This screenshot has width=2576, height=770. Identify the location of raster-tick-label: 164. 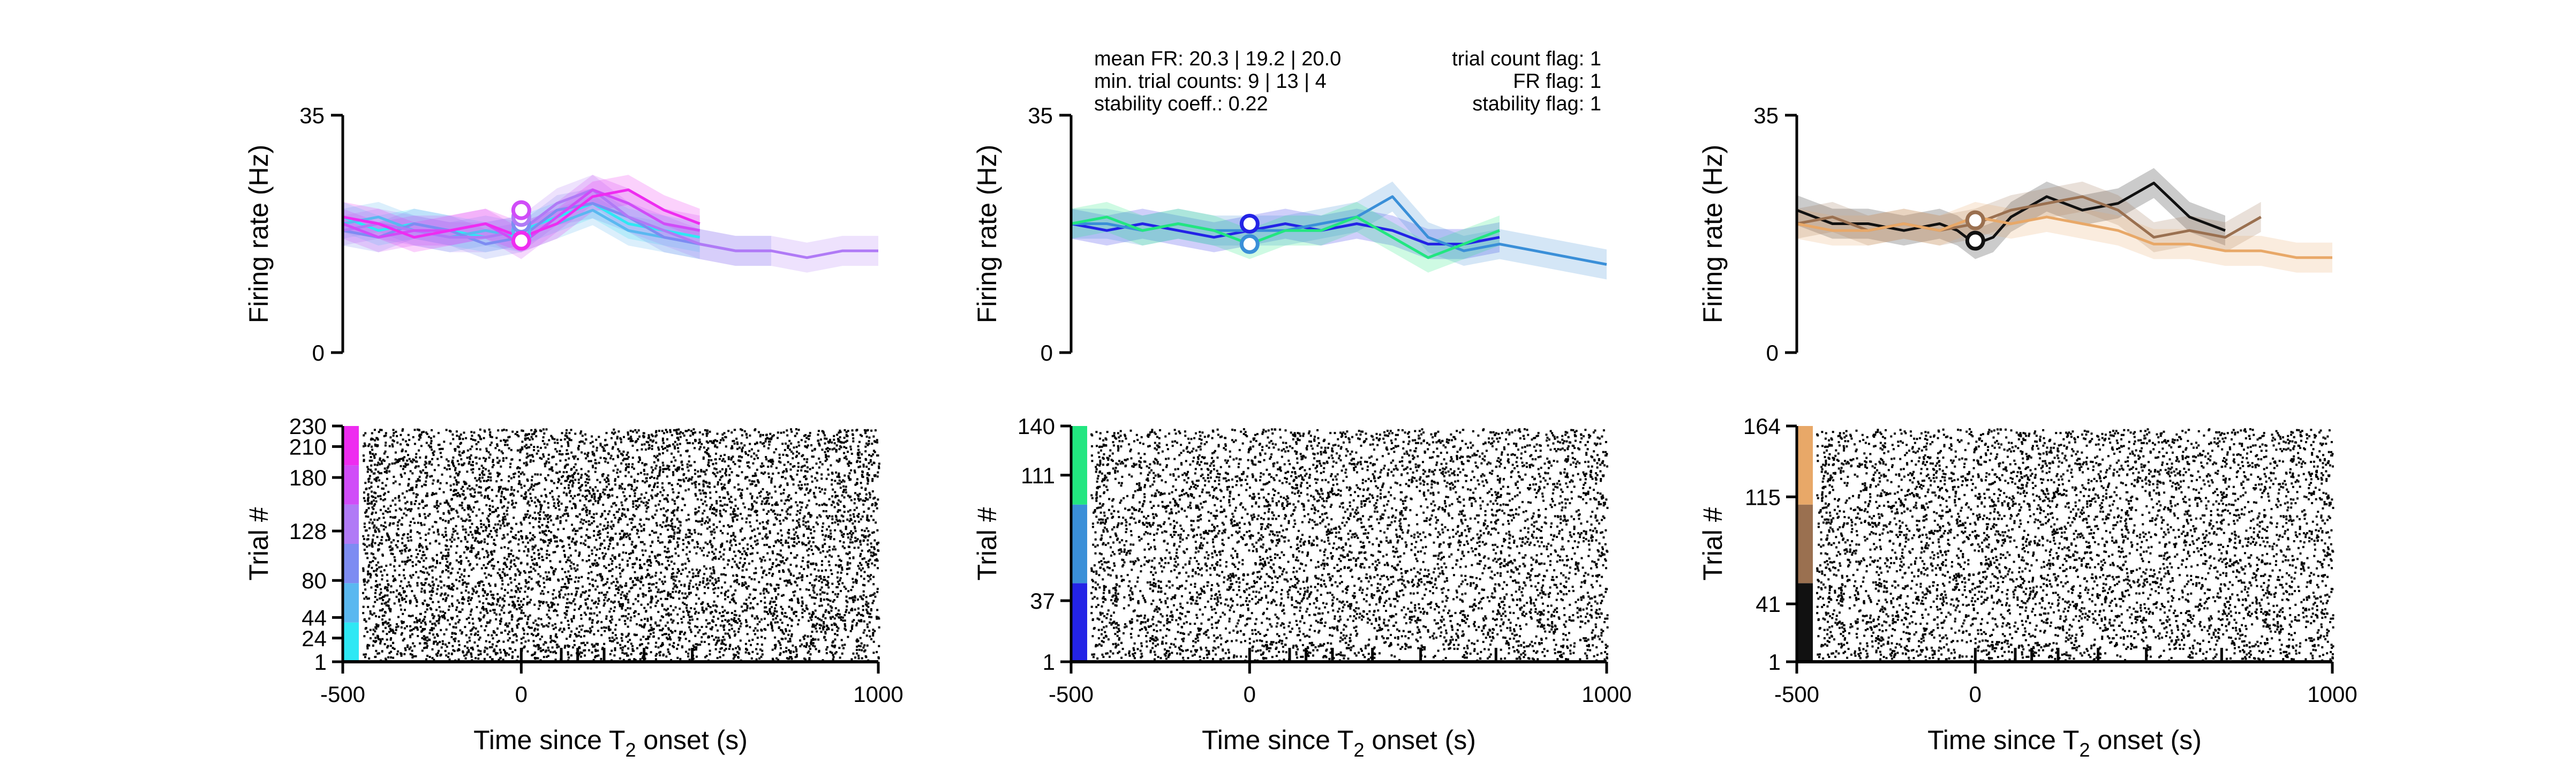
(1762, 426).